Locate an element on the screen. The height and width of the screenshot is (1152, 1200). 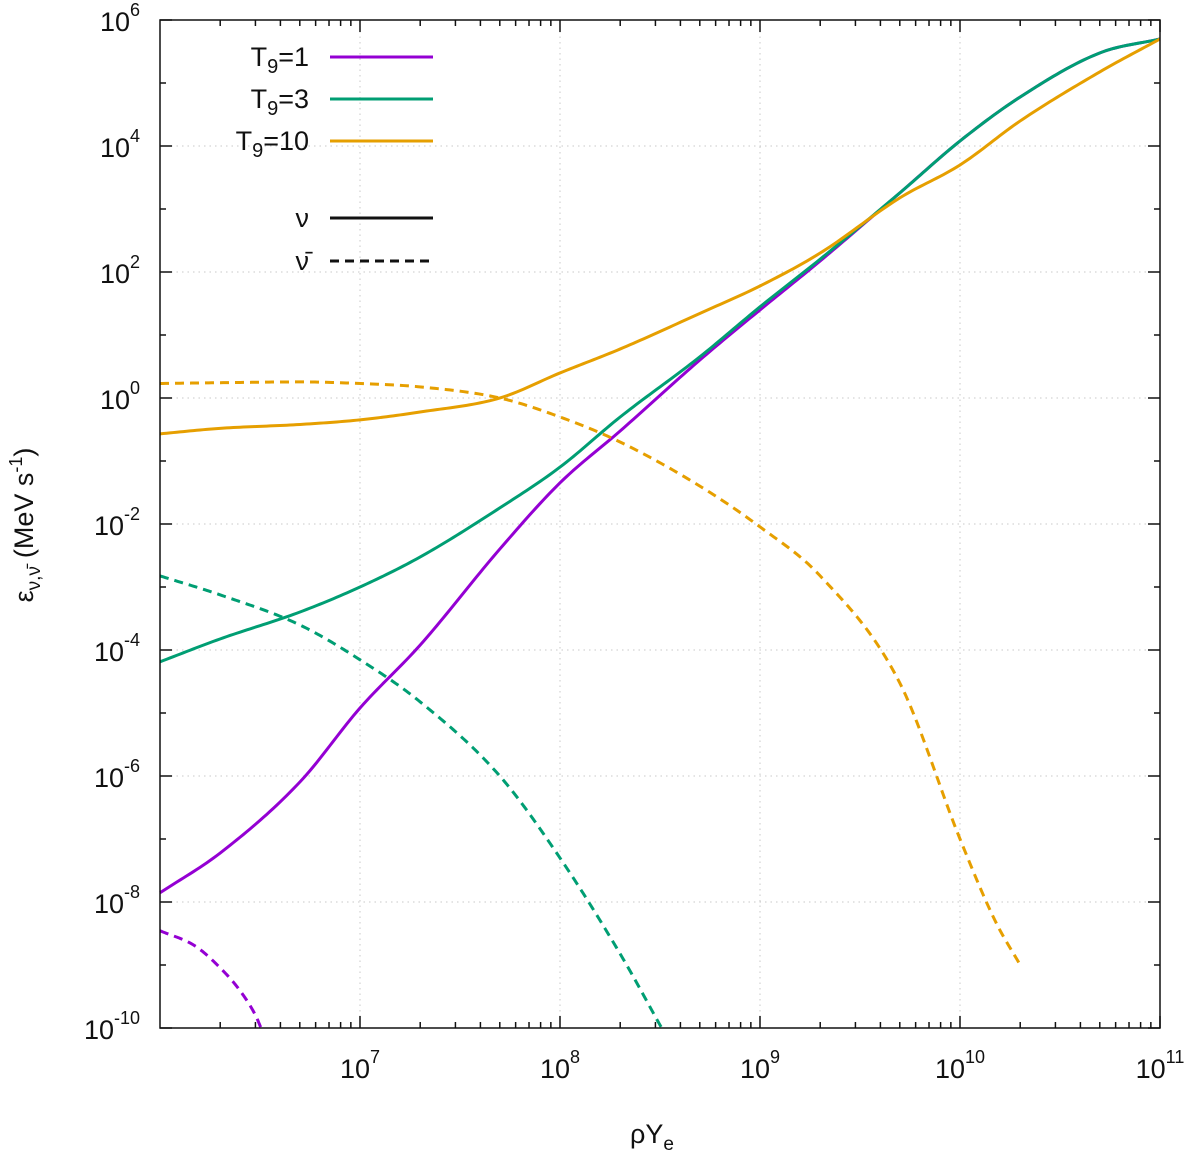
y-tick-label: 10⁻⁸ is located at coordinates (117, 900).